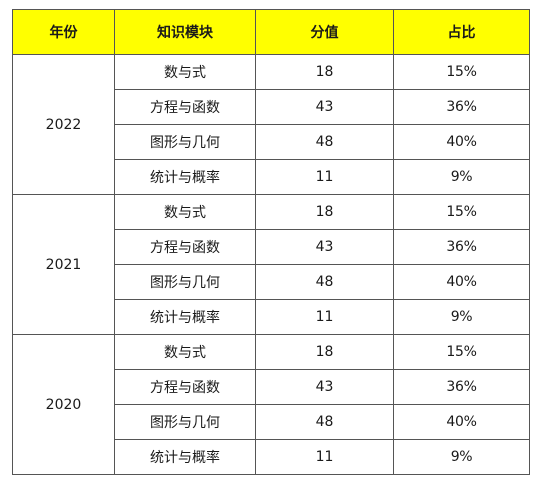 This screenshot has height=485, width=542. I want to click on header-year: 年份, so click(63, 32).